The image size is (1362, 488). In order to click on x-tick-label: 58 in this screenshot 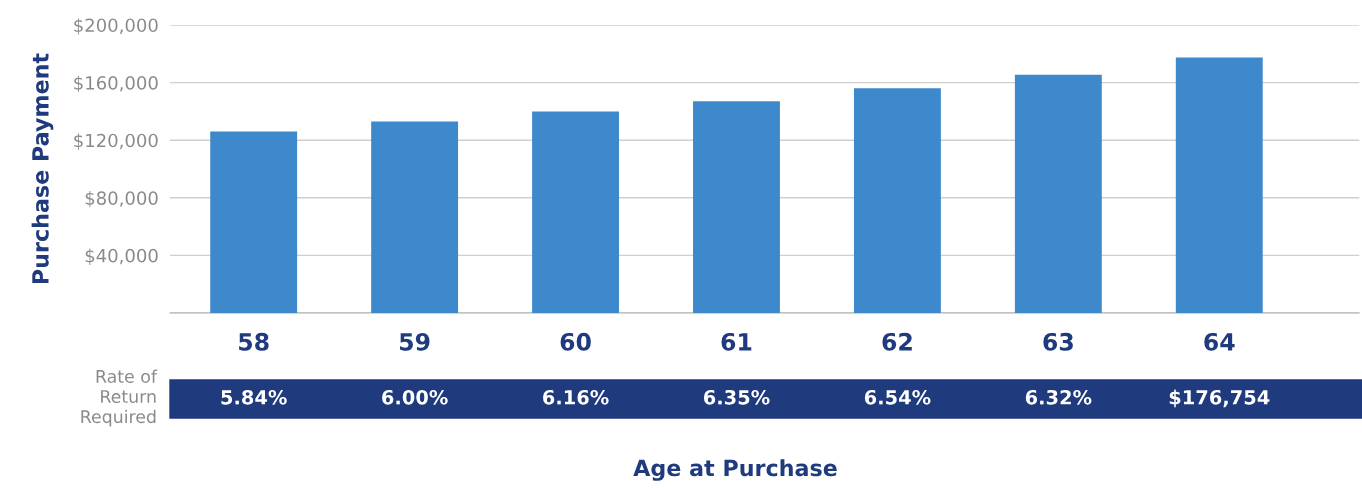, I will do `click(254, 341)`.